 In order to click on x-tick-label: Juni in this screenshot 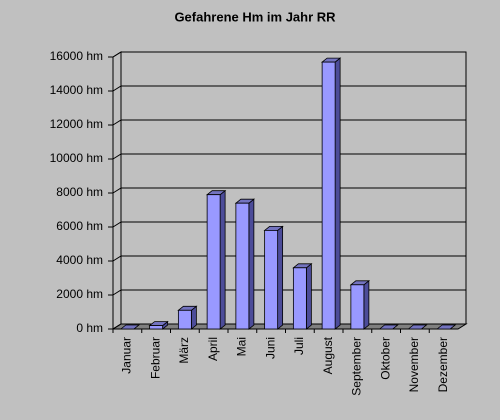, I will do `click(270, 348)`.